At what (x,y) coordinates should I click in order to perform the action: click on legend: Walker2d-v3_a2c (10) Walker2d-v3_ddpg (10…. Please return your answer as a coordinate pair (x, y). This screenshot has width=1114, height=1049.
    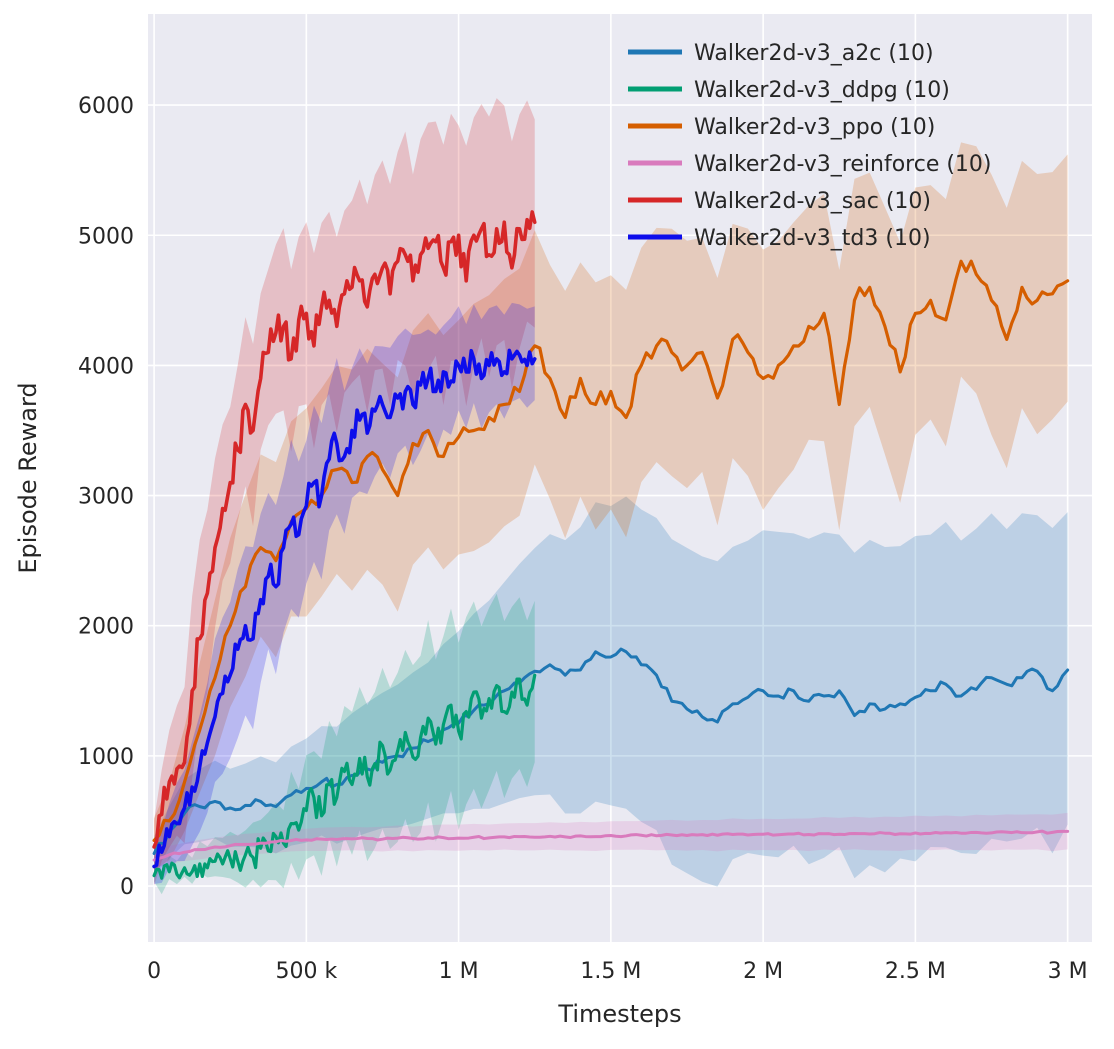
    Looking at the image, I should click on (810, 146).